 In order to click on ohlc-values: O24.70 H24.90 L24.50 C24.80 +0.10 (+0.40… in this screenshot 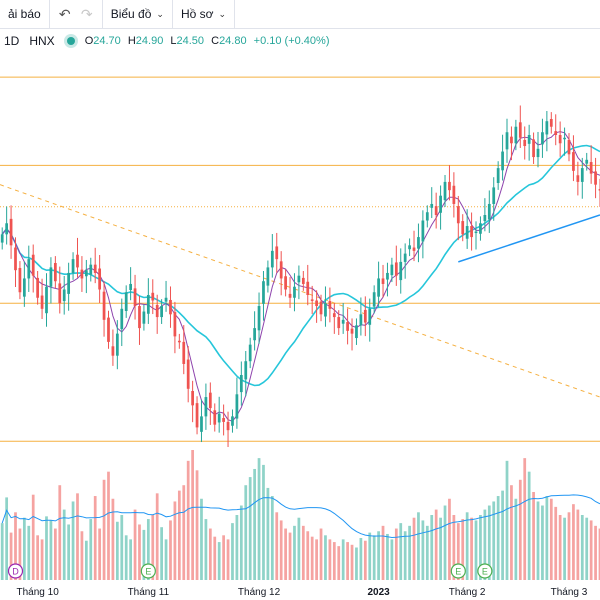, I will do `click(207, 41)`.